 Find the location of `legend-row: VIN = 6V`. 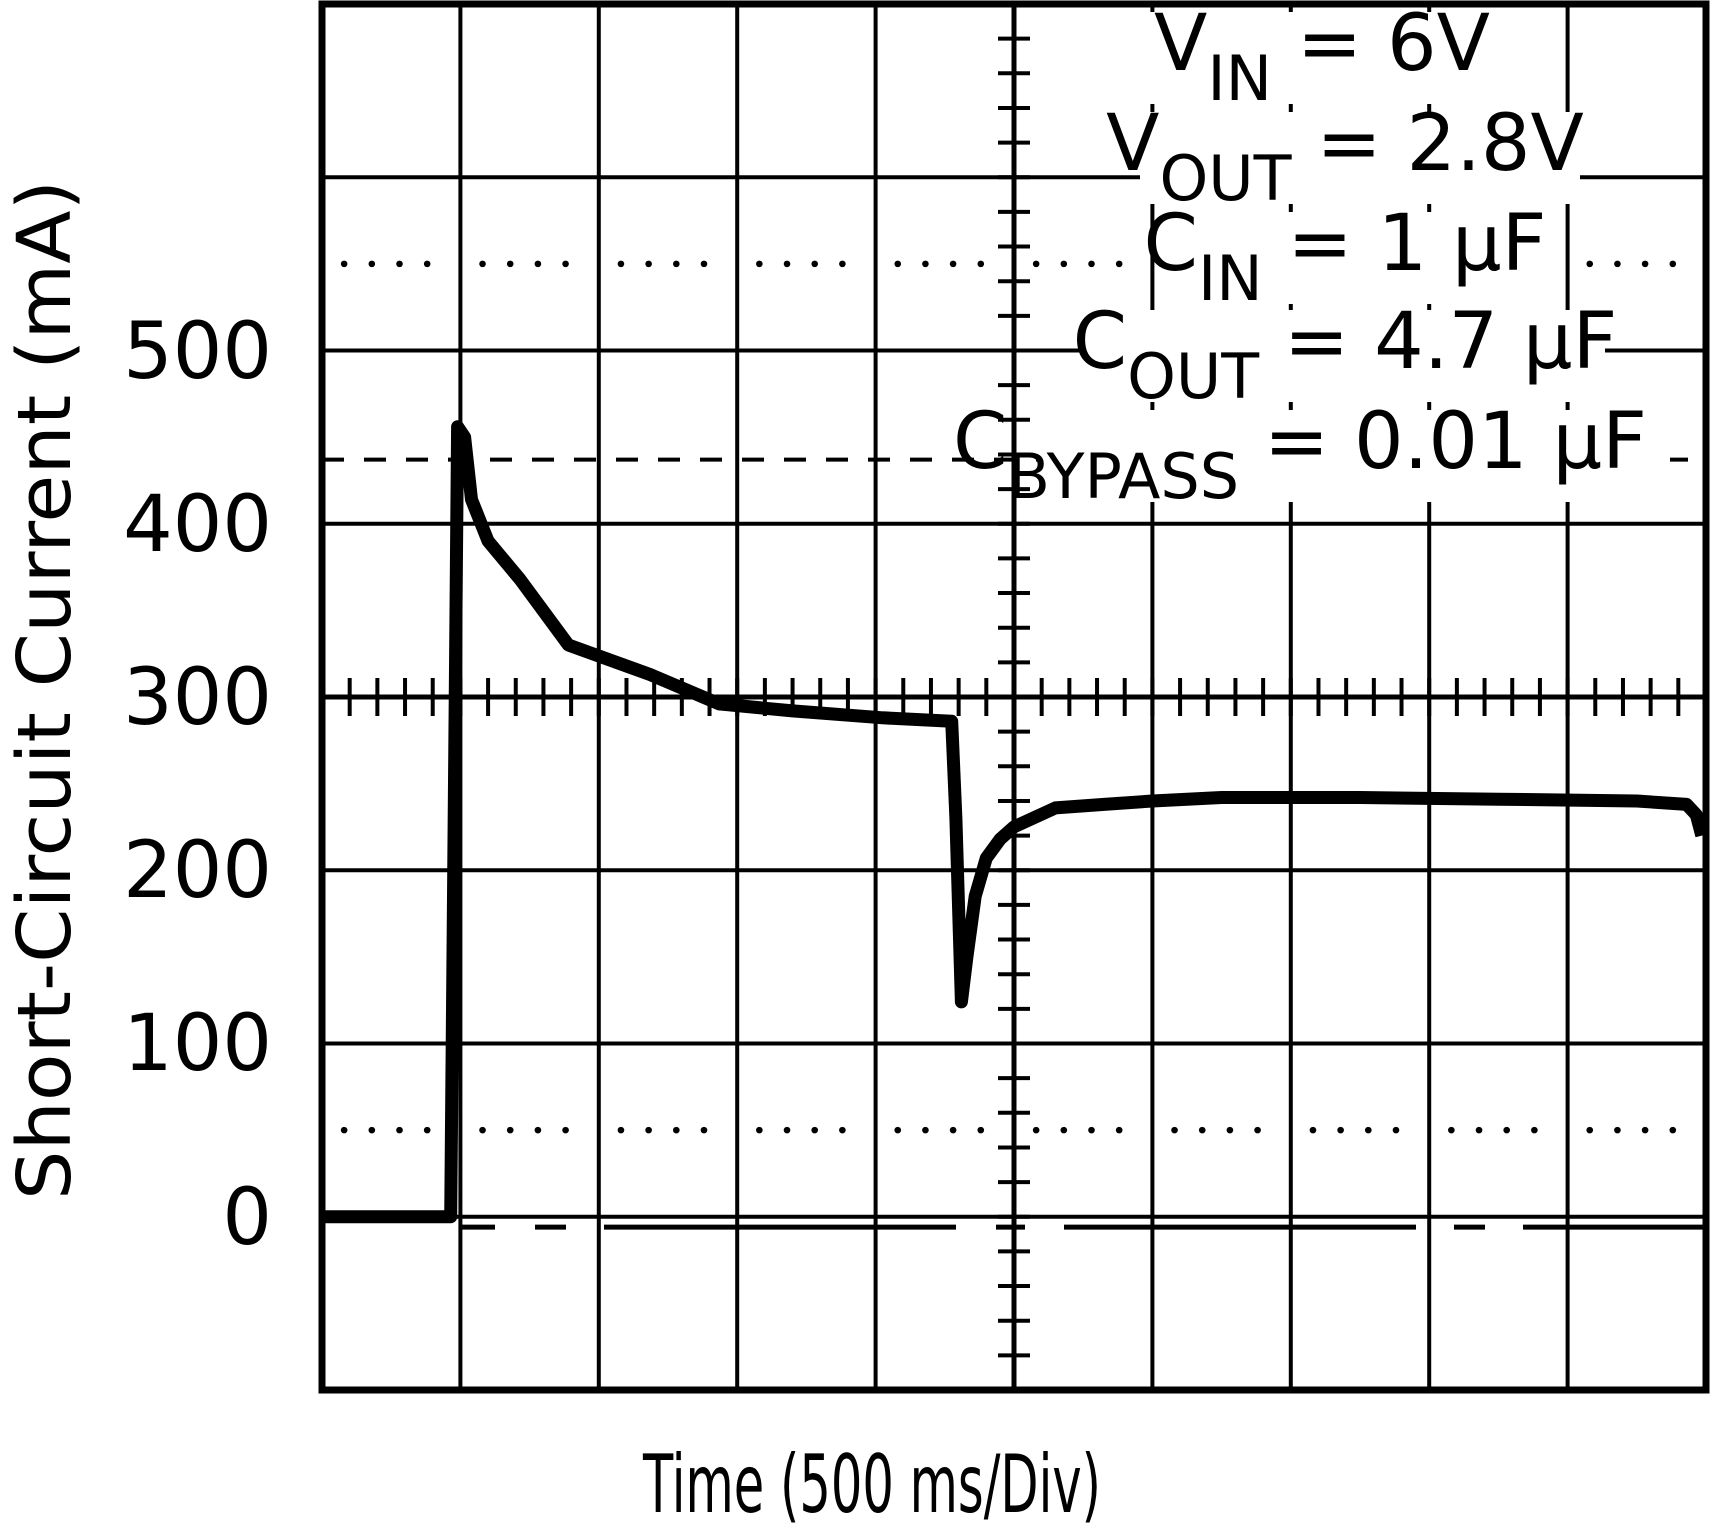

legend-row: VIN = 6V is located at coordinates (1322, 57).